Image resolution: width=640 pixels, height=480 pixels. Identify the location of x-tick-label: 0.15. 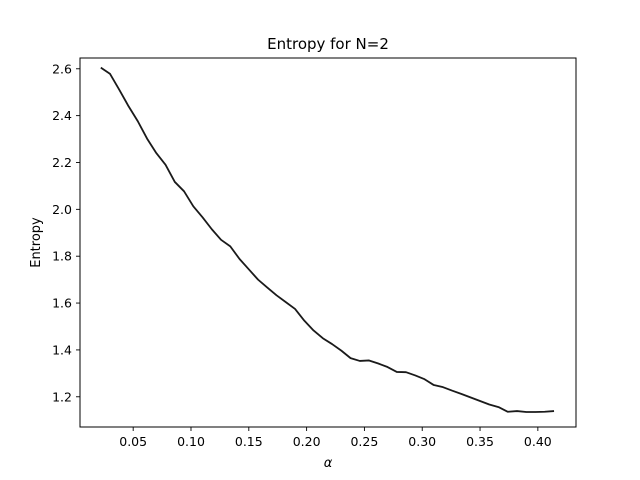
(249, 441).